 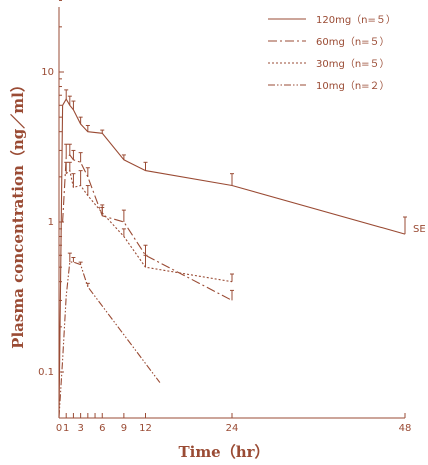 I want to click on legend-label: 10mg（n=２）, so click(x=353, y=86).